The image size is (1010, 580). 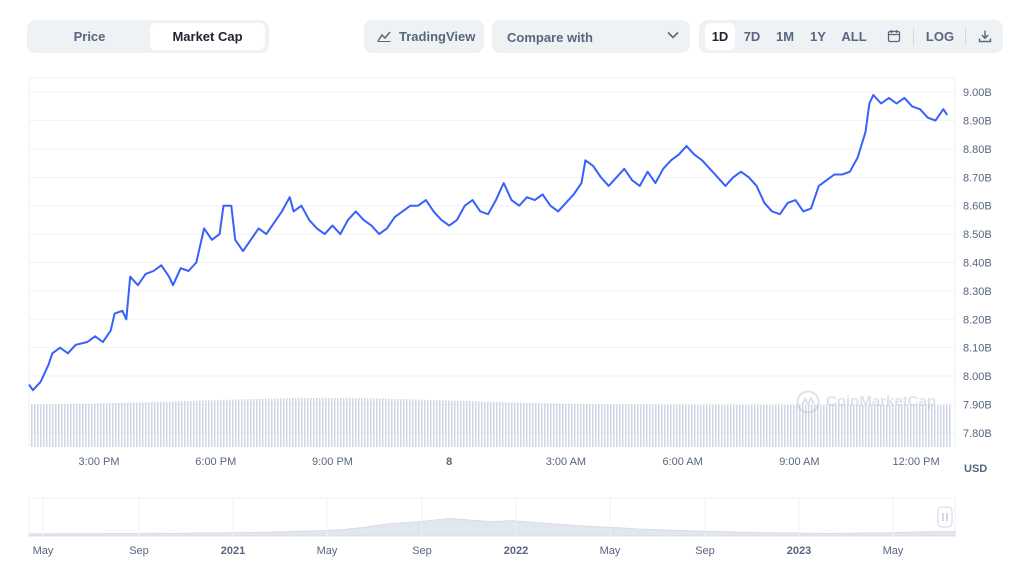 I want to click on range-all-button: ALL, so click(x=854, y=36).